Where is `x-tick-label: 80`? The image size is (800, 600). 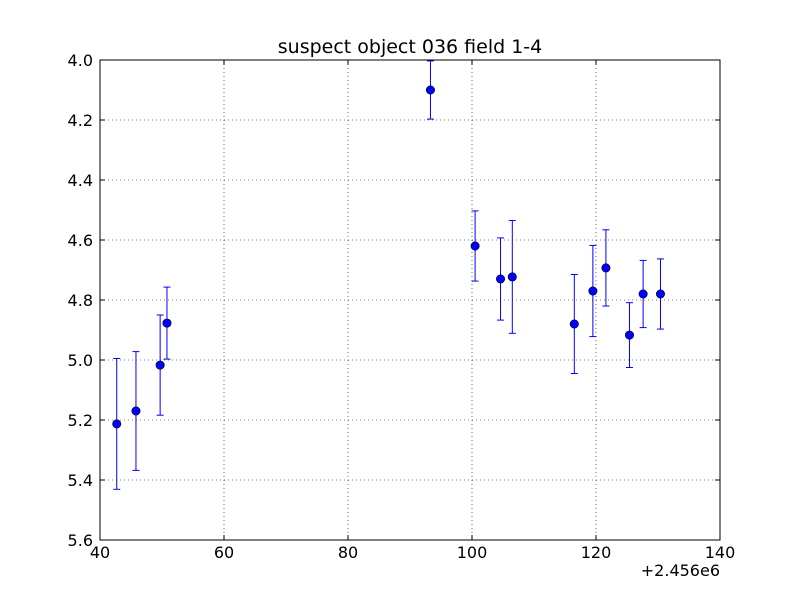
x-tick-label: 80 is located at coordinates (348, 552).